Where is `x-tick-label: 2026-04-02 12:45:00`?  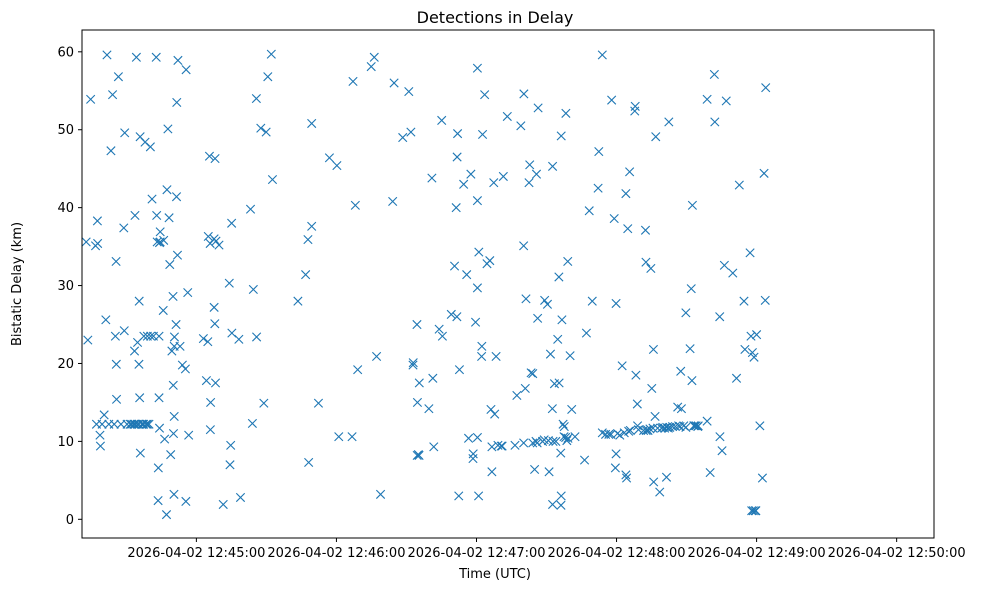 x-tick-label: 2026-04-02 12:45:00 is located at coordinates (196, 553).